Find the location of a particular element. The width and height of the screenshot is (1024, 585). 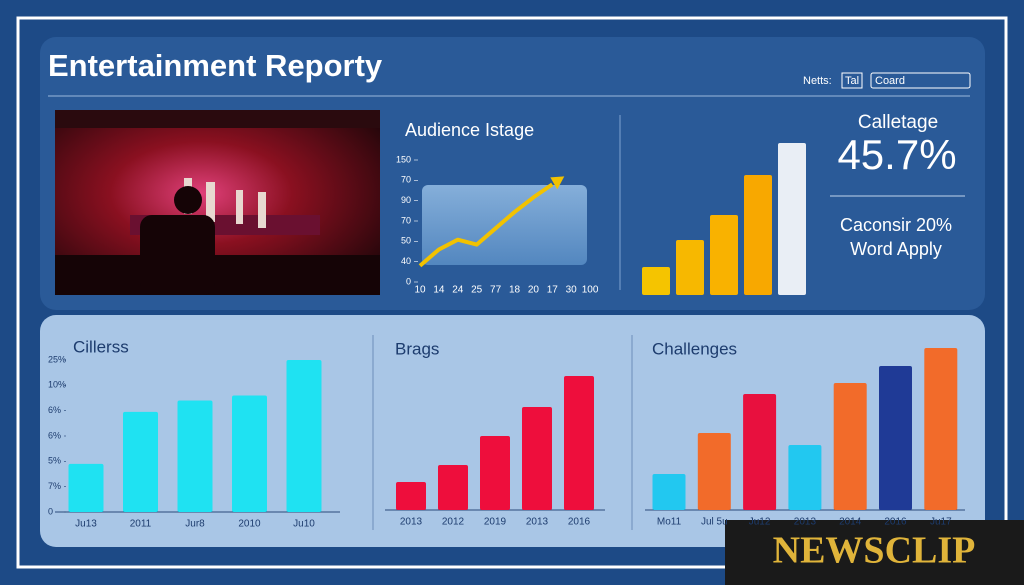

tab is located at coordinates (852, 80).